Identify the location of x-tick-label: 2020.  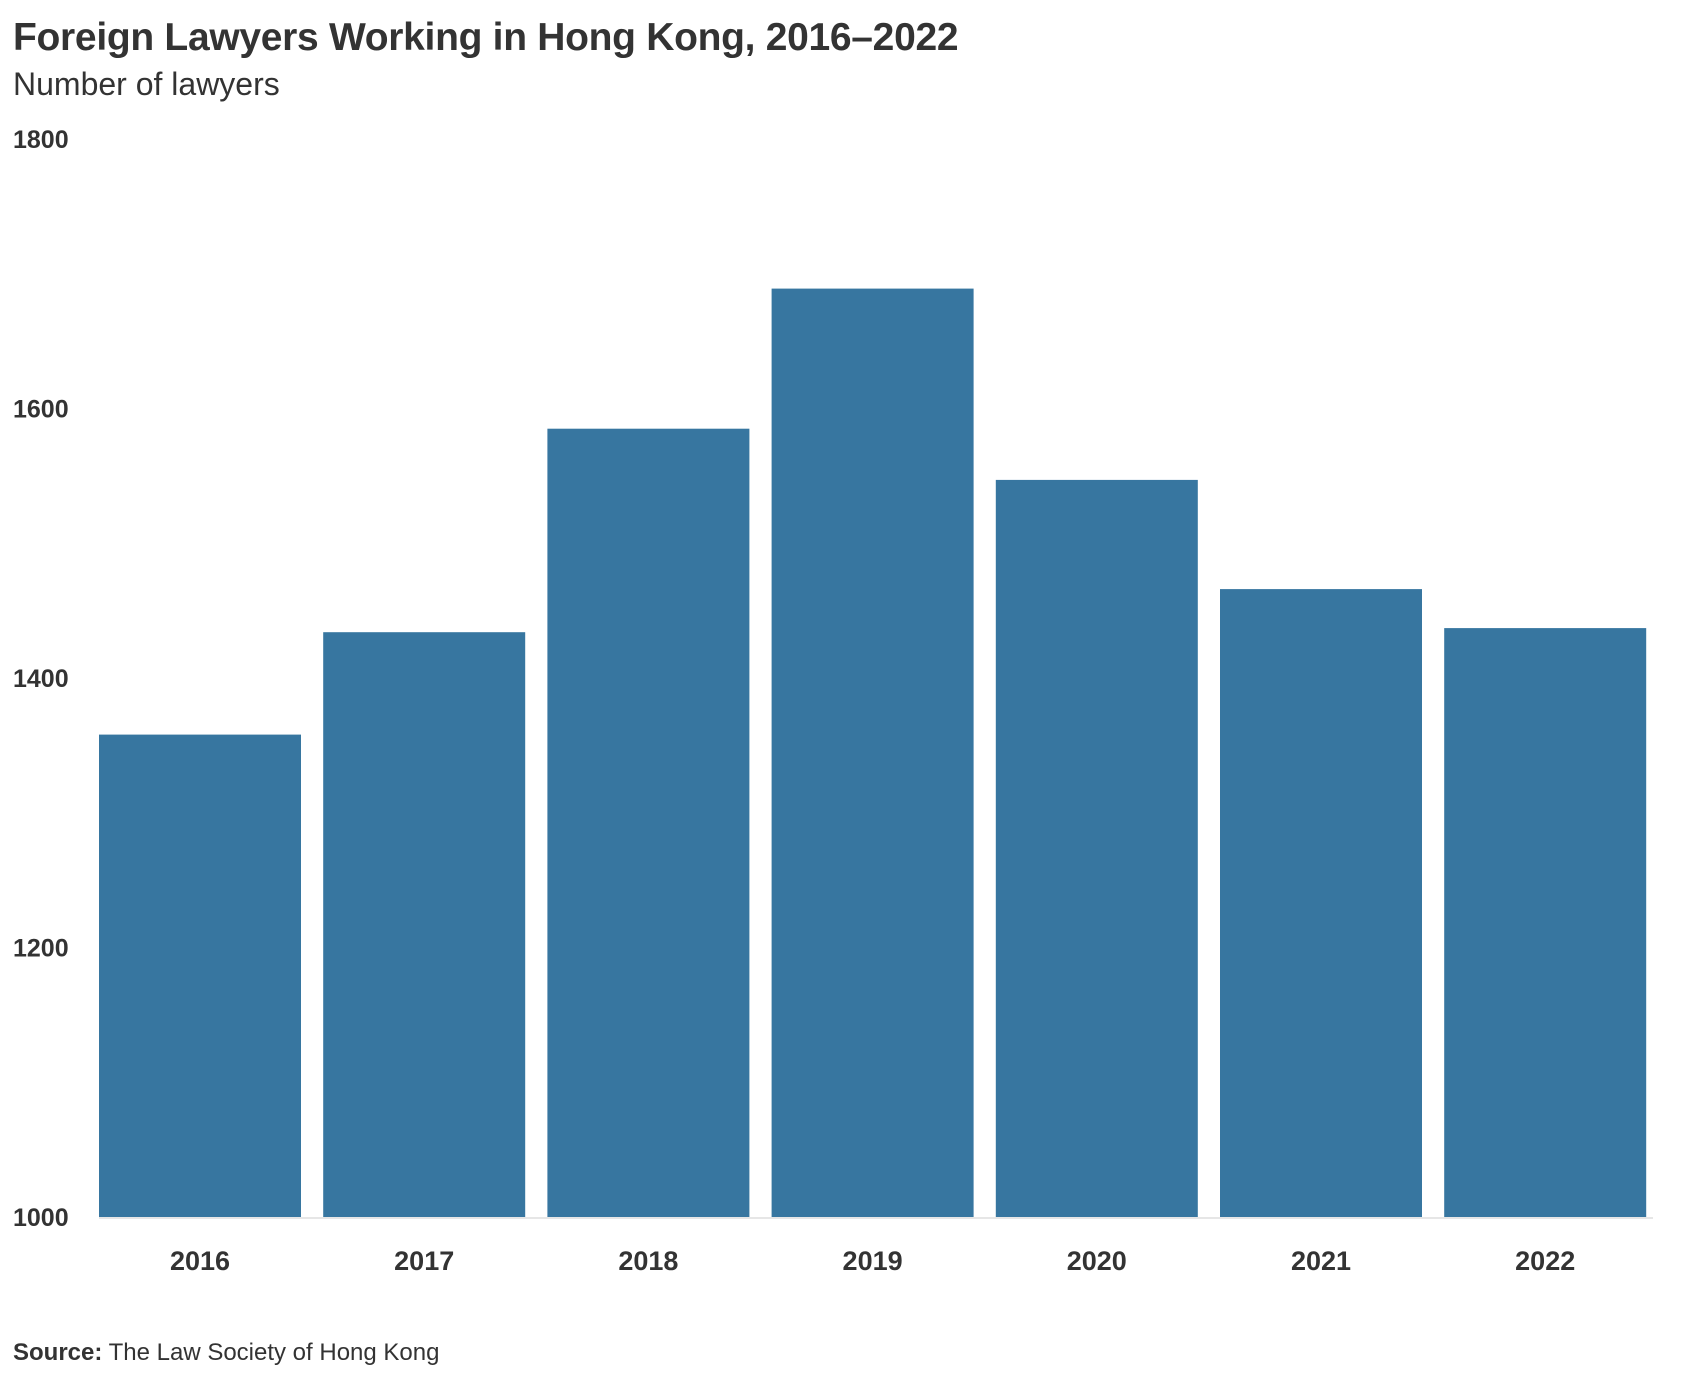
(1097, 1261).